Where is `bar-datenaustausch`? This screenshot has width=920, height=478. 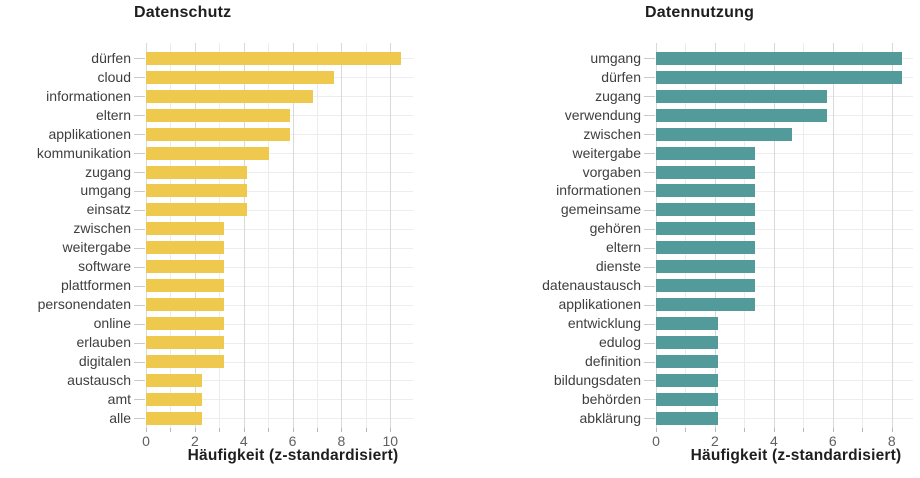
bar-datenaustausch is located at coordinates (705, 286).